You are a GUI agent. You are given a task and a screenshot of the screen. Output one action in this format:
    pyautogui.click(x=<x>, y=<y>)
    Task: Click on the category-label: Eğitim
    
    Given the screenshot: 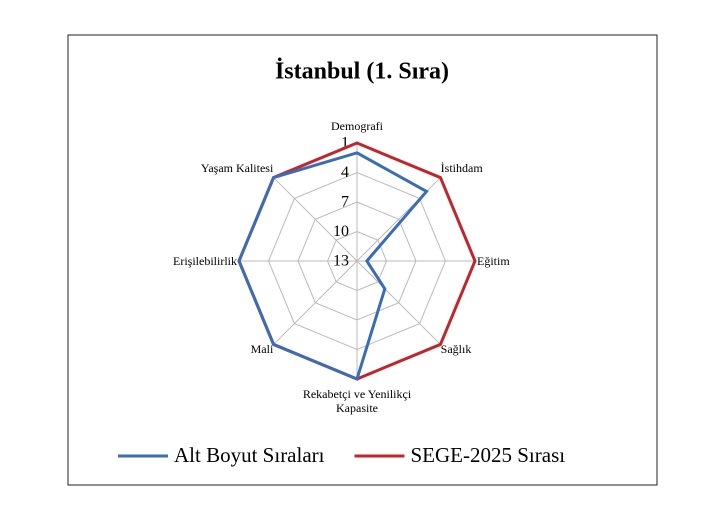 What is the action you would take?
    pyautogui.click(x=493, y=261)
    